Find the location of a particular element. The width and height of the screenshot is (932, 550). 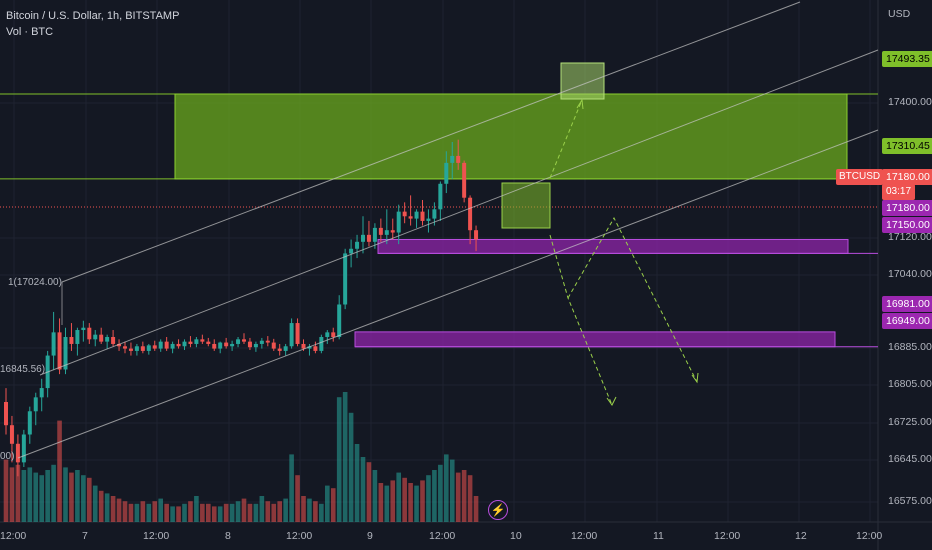

chart-title: Bitcoin / U.S. Dollar, 1h, BITSTAMP is located at coordinates (93, 16).